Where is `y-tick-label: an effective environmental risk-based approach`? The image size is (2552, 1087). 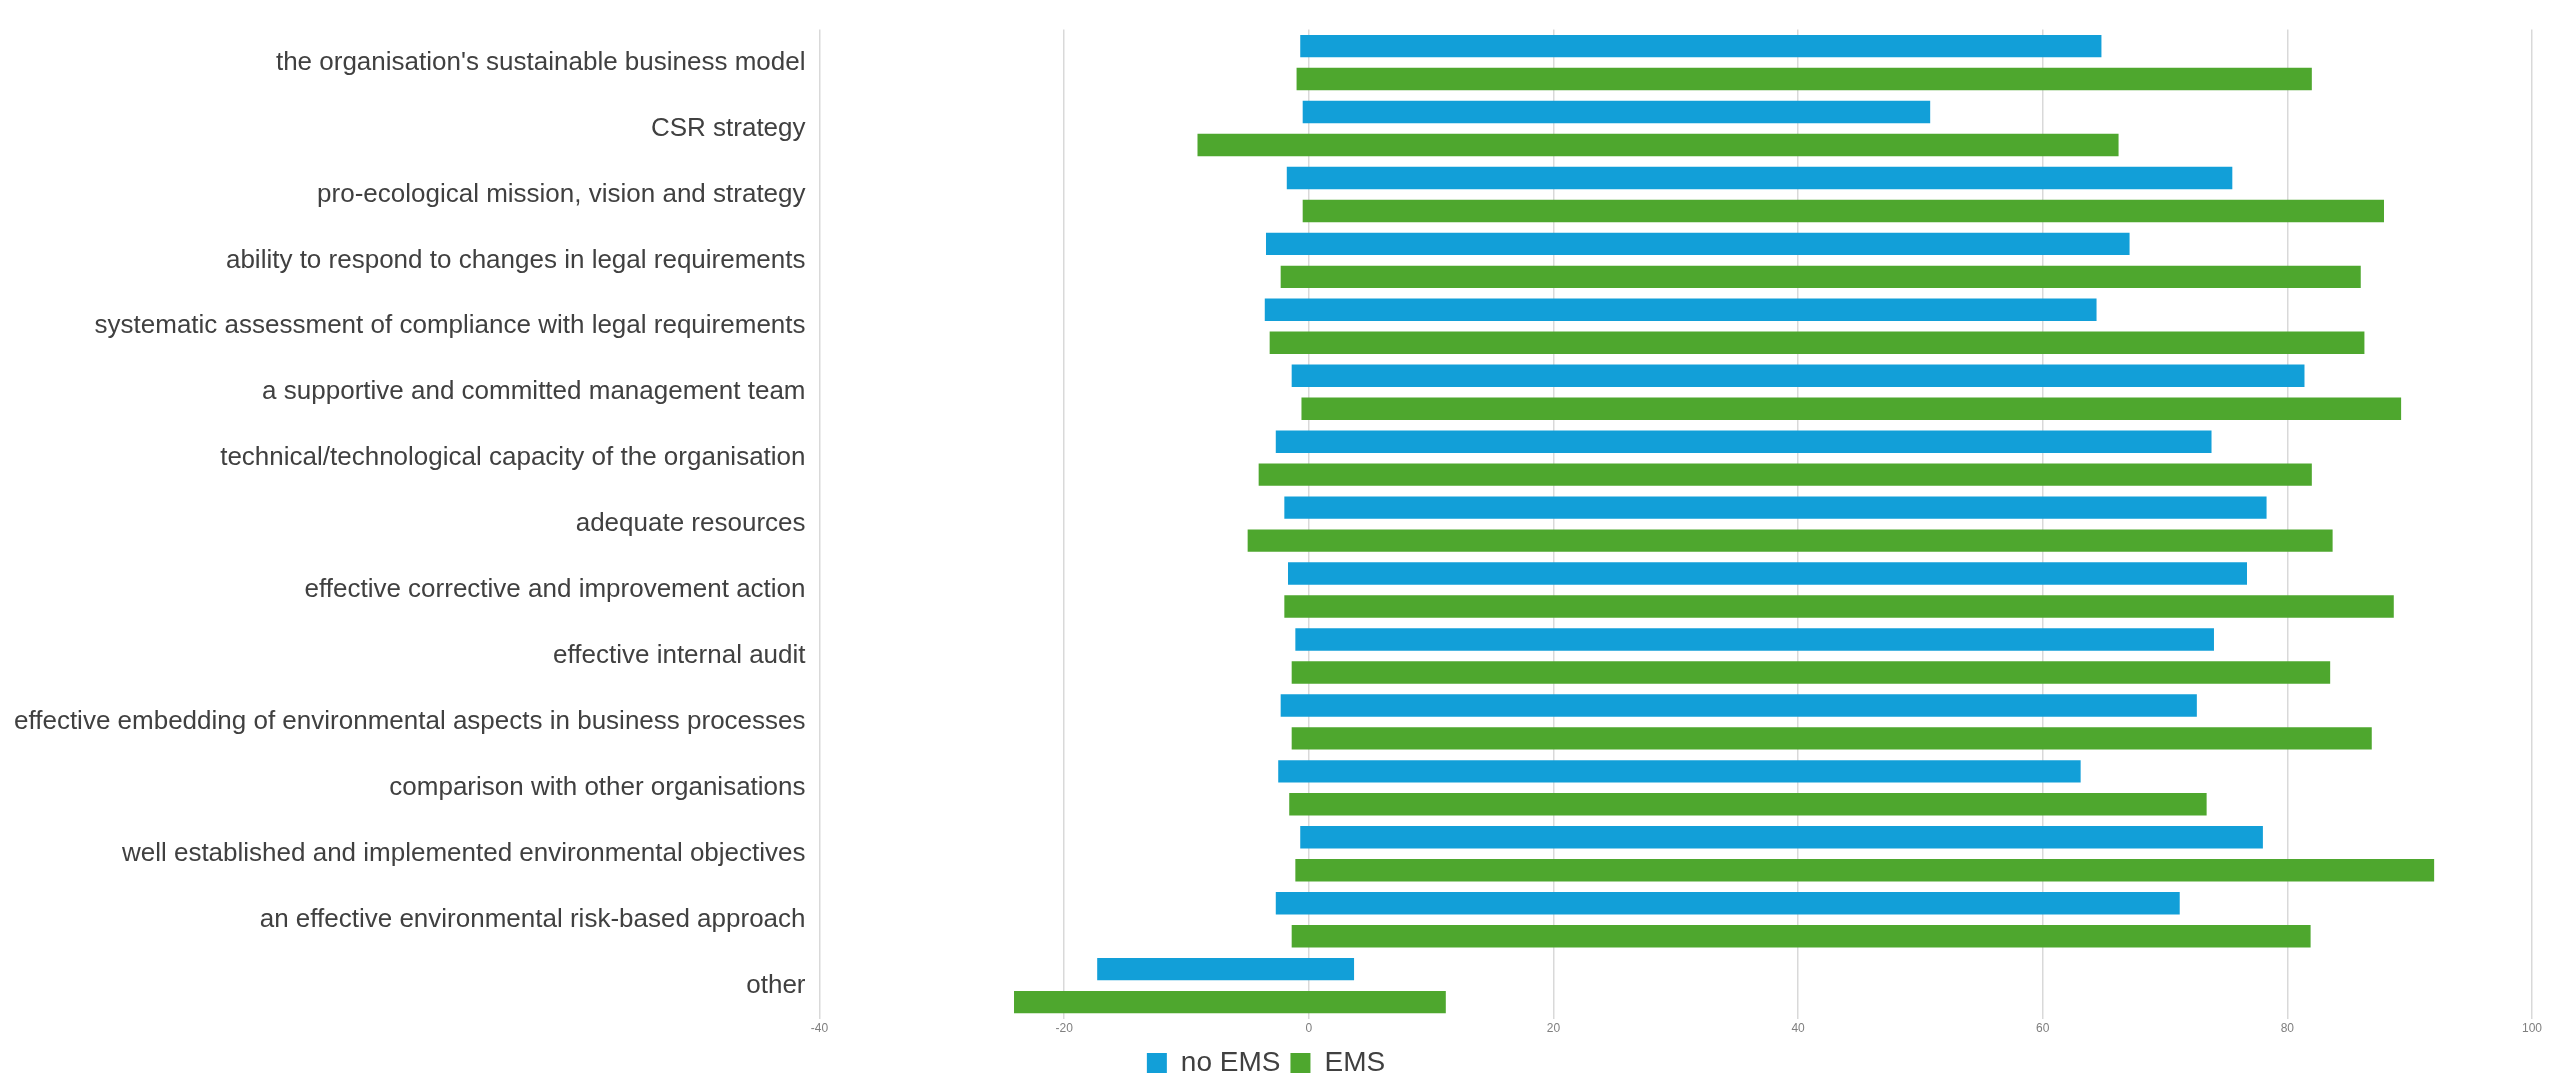 y-tick-label: an effective environmental risk-based approach is located at coordinates (532, 917).